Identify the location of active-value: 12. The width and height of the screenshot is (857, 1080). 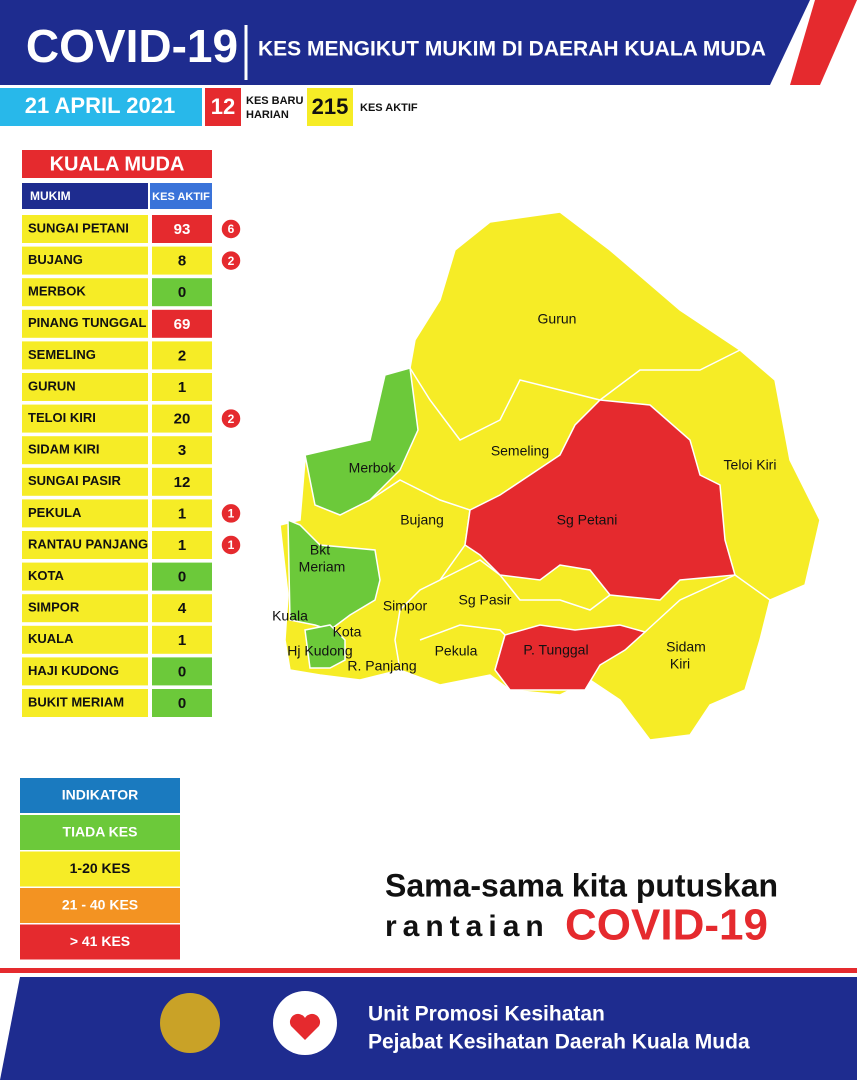
(182, 482).